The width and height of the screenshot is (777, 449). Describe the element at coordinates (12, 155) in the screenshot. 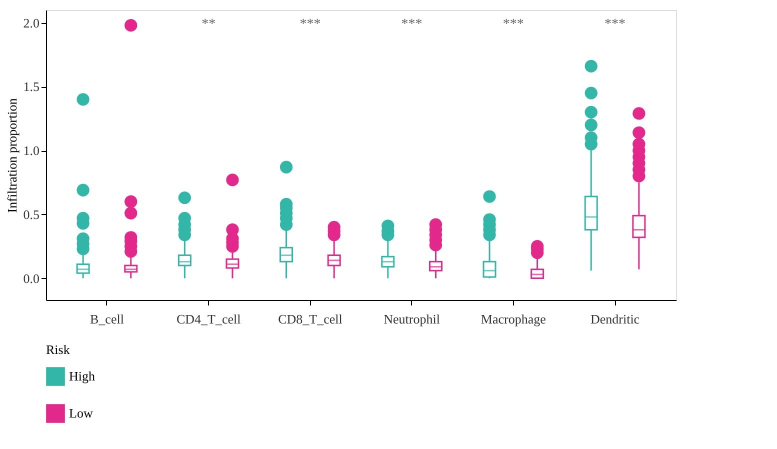

I see `y-axis-title: Infiltration proportion` at that location.